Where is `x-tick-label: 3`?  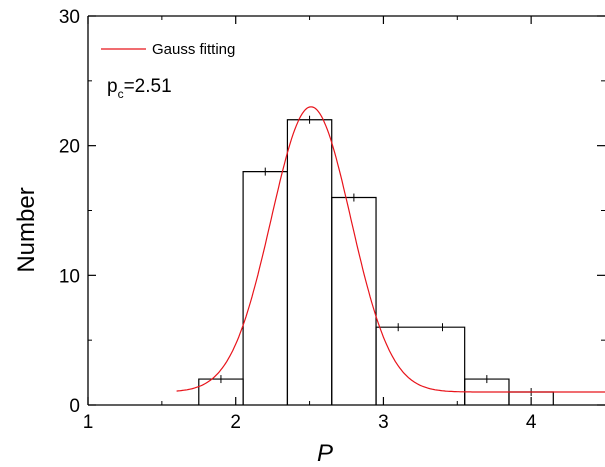
x-tick-label: 3 is located at coordinates (383, 422).